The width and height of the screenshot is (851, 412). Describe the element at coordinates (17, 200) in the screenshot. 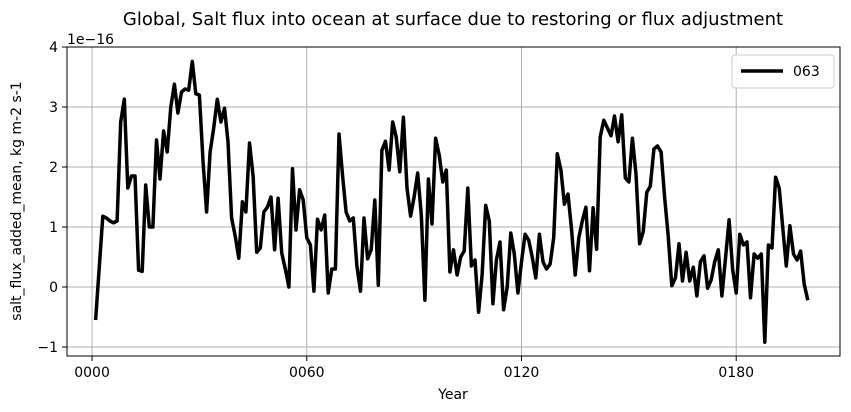

I see `y-axis-label: salt_flux_added_mean, kg m-2 s-1` at that location.